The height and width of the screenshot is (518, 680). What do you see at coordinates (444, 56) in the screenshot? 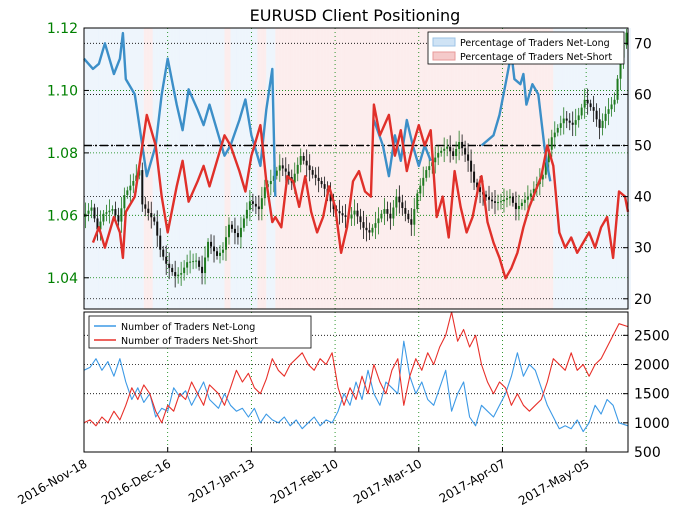
I see `legend-swatch-net-short` at bounding box center [444, 56].